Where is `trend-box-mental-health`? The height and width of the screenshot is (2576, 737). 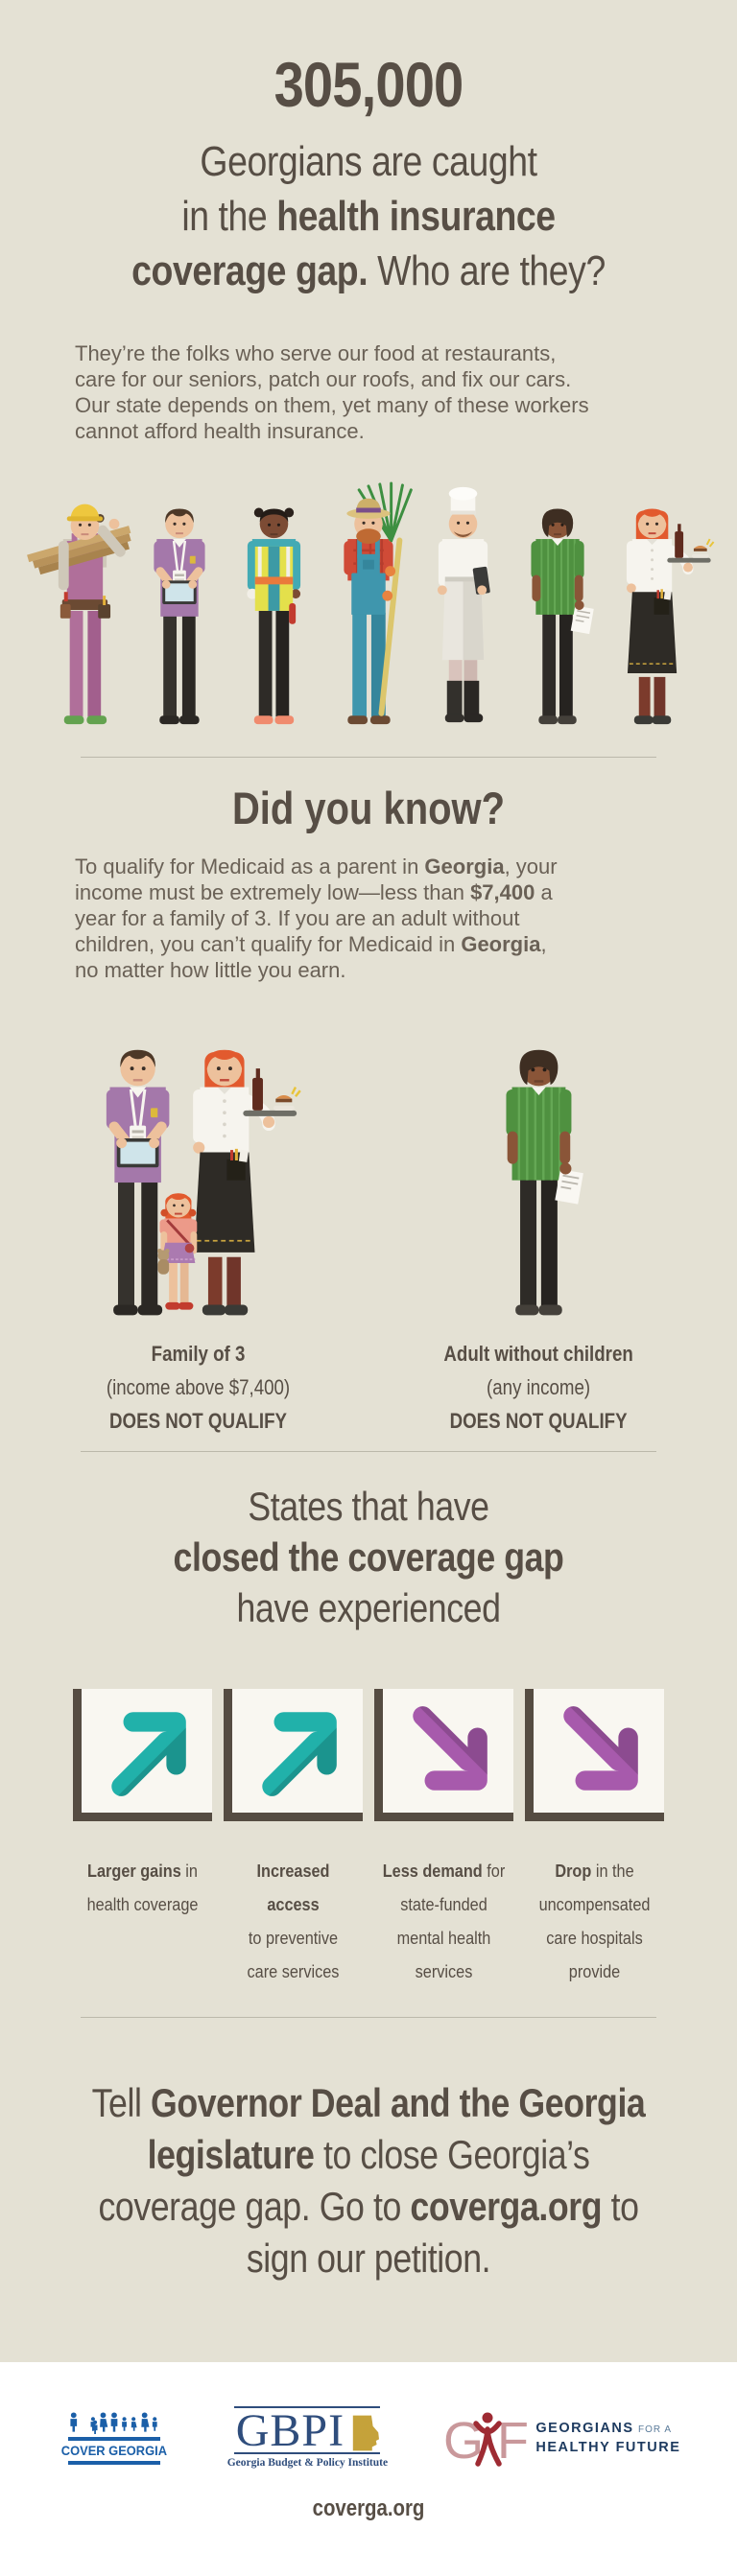
trend-box-mental-health is located at coordinates (443, 1755).